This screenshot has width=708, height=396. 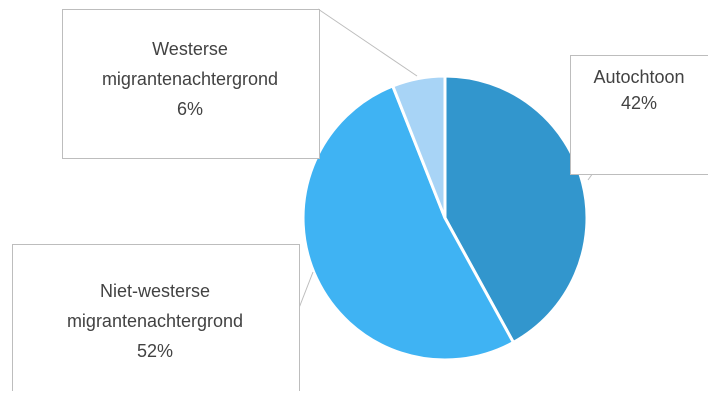 I want to click on callout-leader-niet-westerse-migrantenachtergrond, so click(x=306, y=290).